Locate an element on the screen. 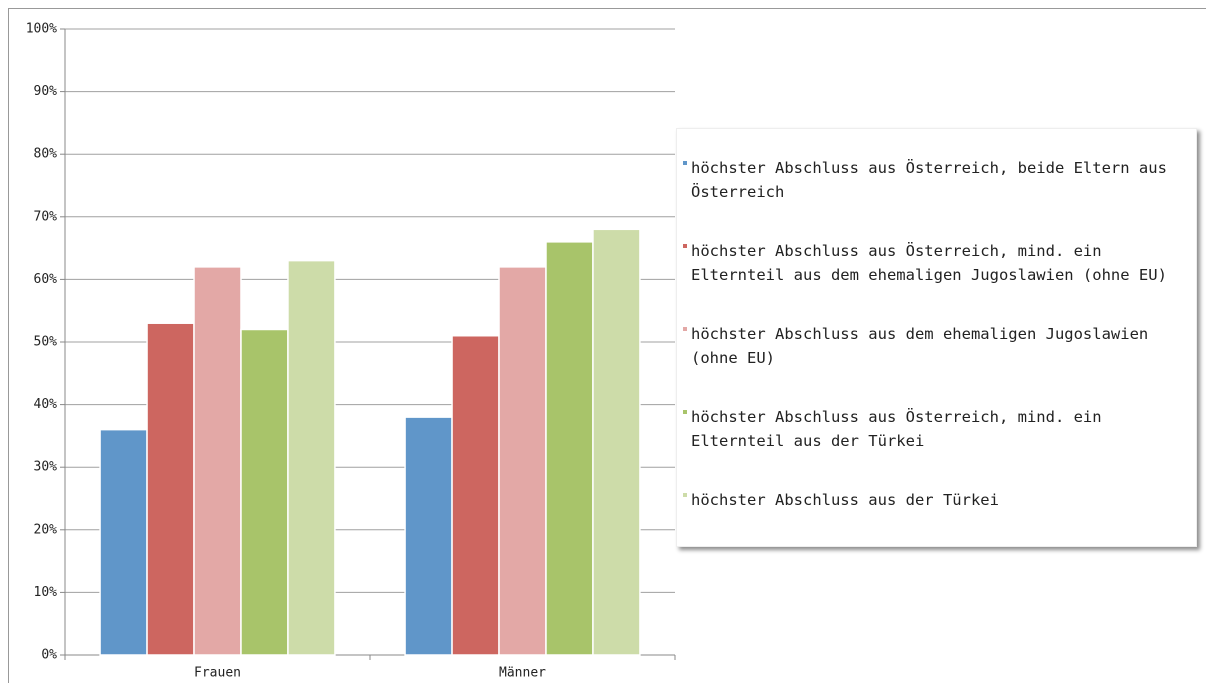  y-tick-label: 10% is located at coordinates (46, 592).